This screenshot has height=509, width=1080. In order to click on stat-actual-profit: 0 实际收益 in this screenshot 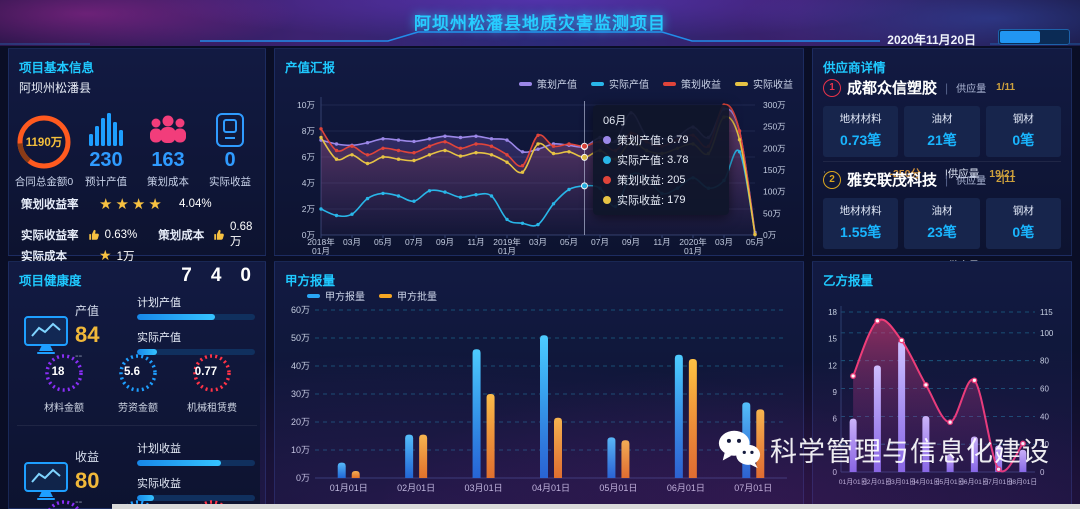, I will do `click(230, 141)`.